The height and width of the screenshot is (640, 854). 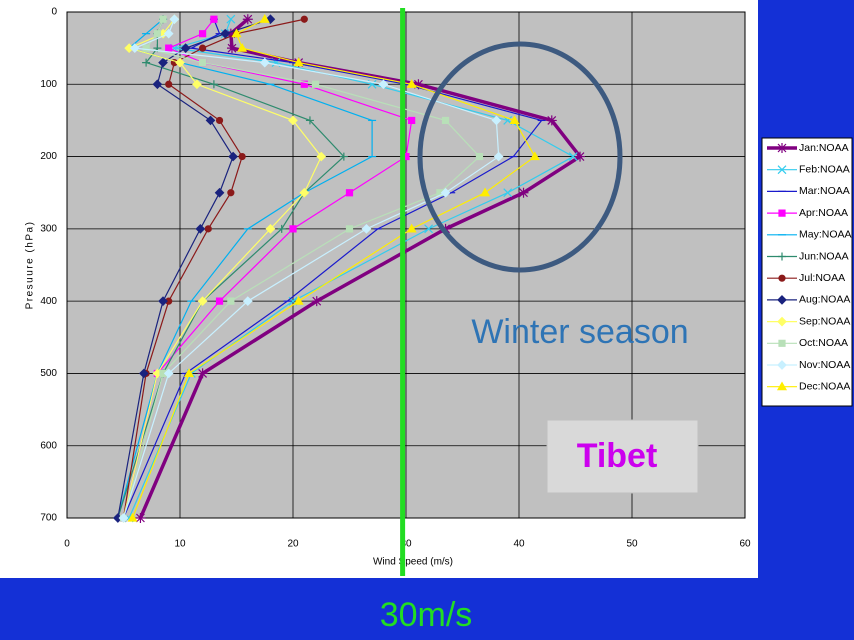 I want to click on y-tick-label: 700, so click(x=48, y=518).